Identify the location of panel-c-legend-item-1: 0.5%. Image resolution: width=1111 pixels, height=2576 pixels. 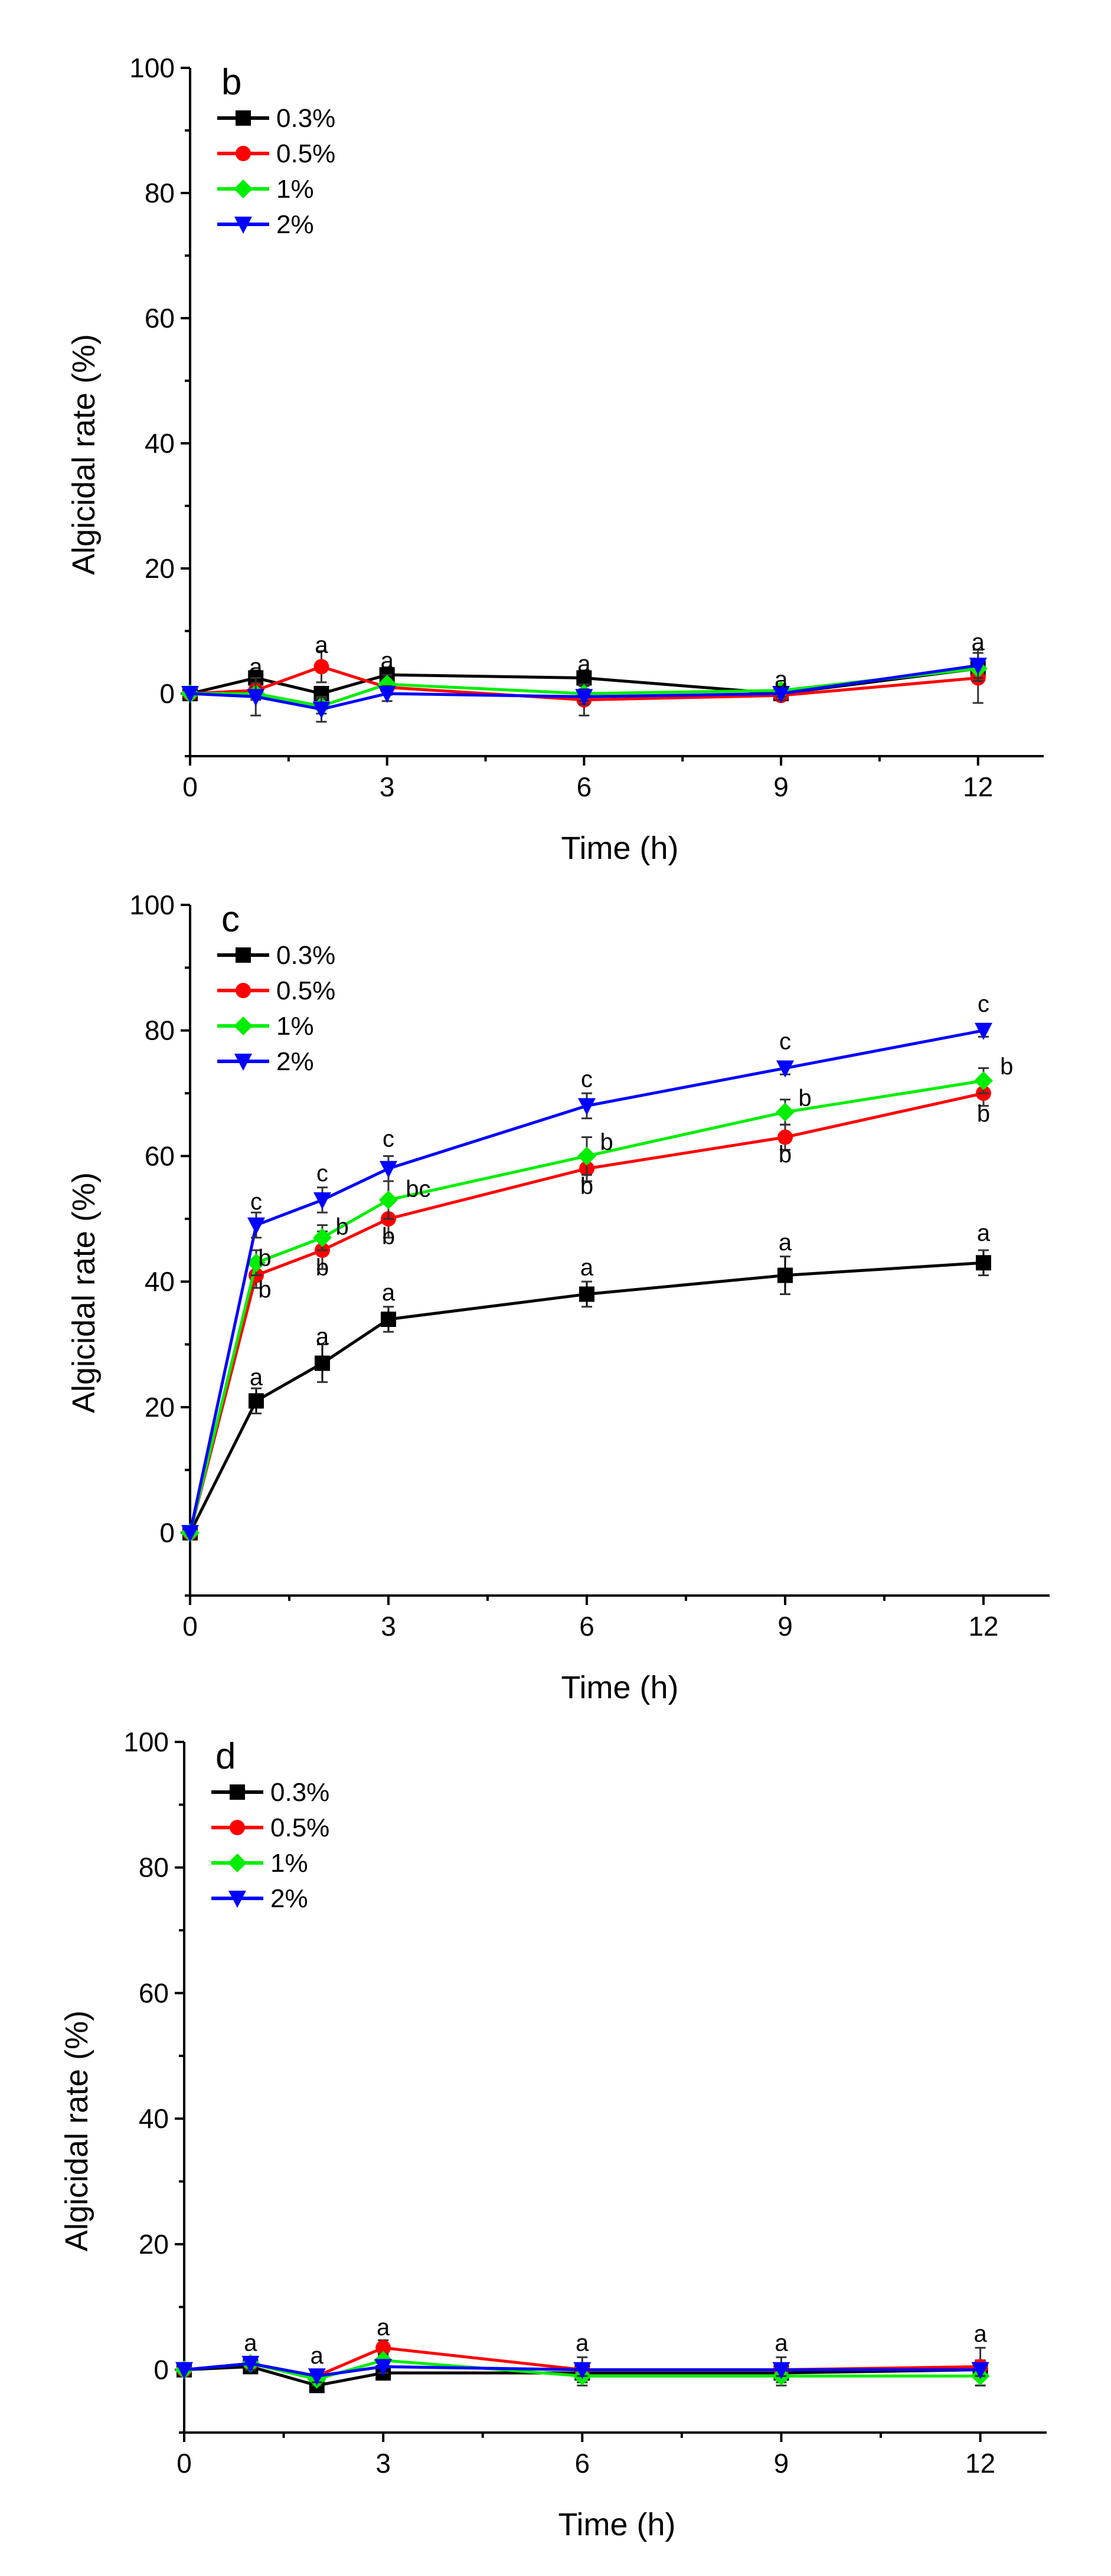
(276, 990).